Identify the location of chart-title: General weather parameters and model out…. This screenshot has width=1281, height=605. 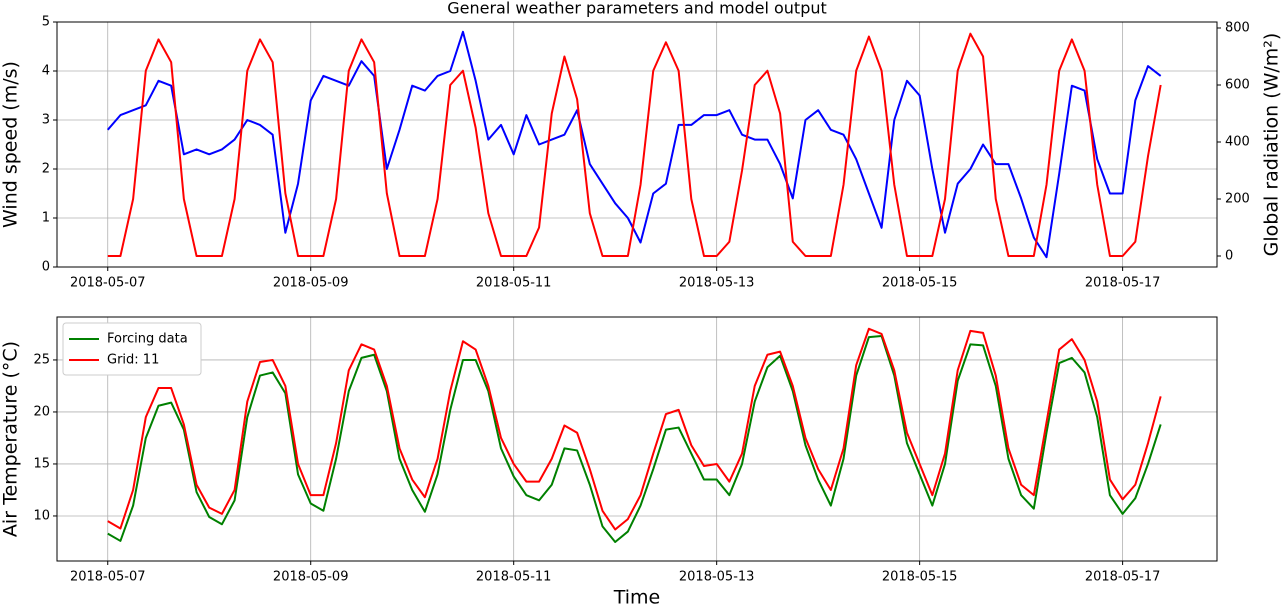
(637, 9).